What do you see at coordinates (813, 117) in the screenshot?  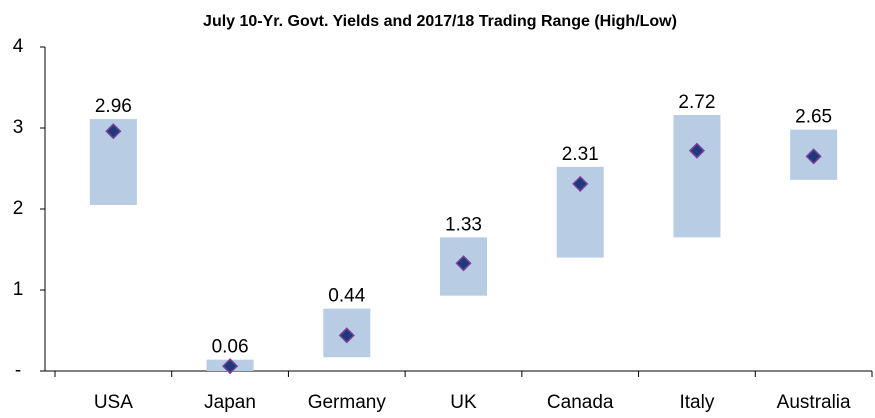 I see `data-label: 2.65` at bounding box center [813, 117].